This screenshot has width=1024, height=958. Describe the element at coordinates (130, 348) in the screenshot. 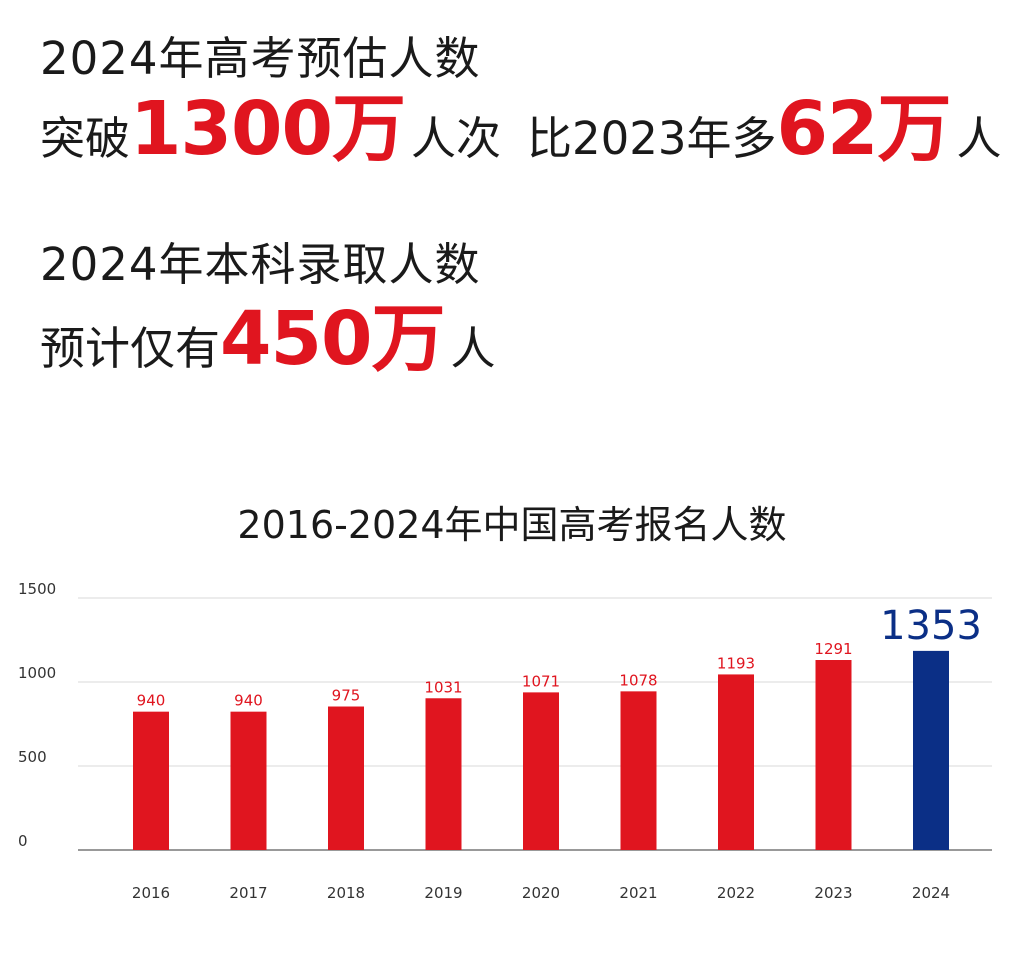

I see `headline-prefix-2: 预计仅有` at that location.